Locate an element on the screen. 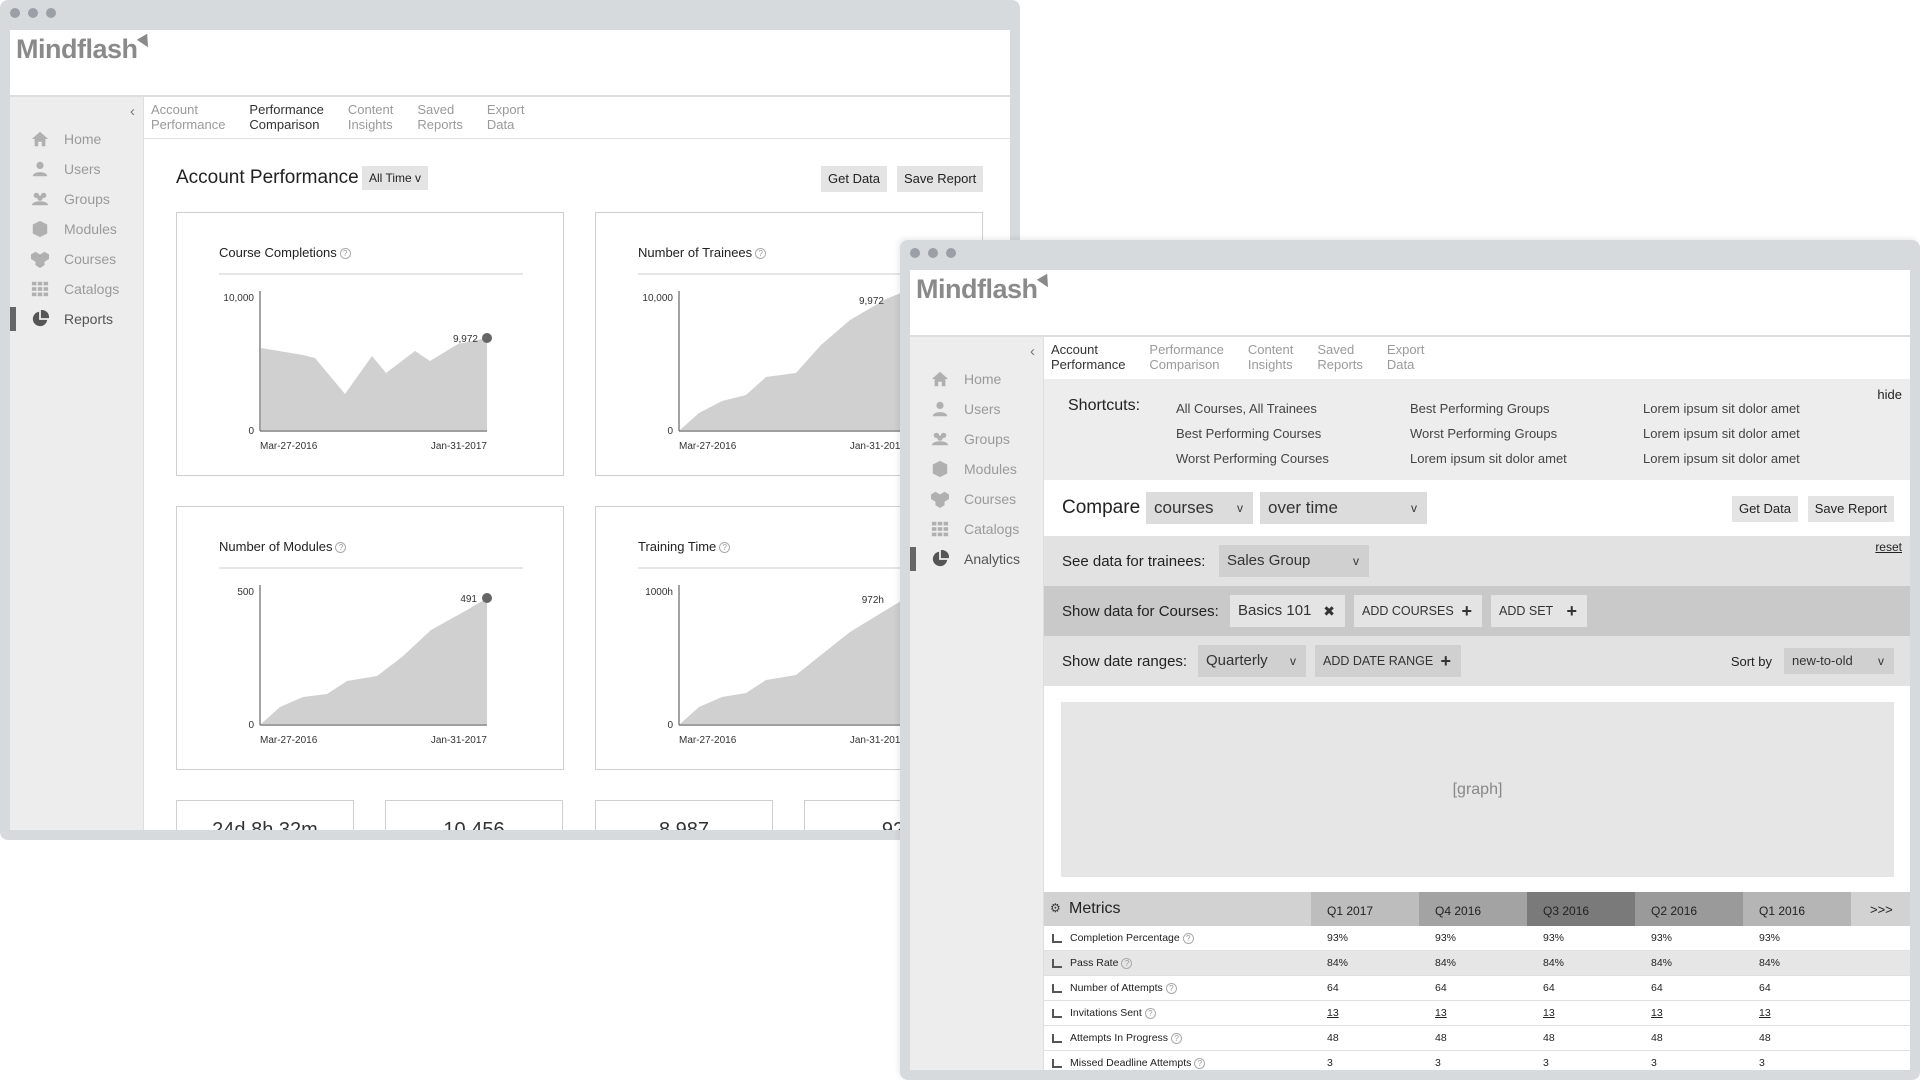 This screenshot has height=1080, width=1920. add-courses-button: ADD COURSES + is located at coordinates (1418, 611).